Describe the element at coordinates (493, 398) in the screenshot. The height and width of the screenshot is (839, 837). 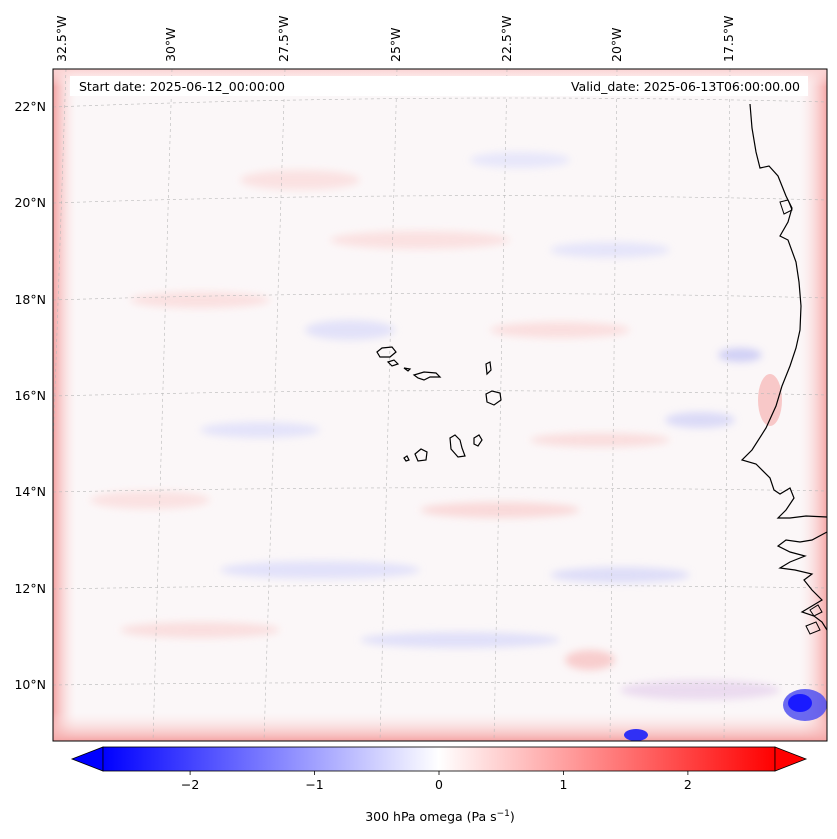
I see `island-boa-vista` at that location.